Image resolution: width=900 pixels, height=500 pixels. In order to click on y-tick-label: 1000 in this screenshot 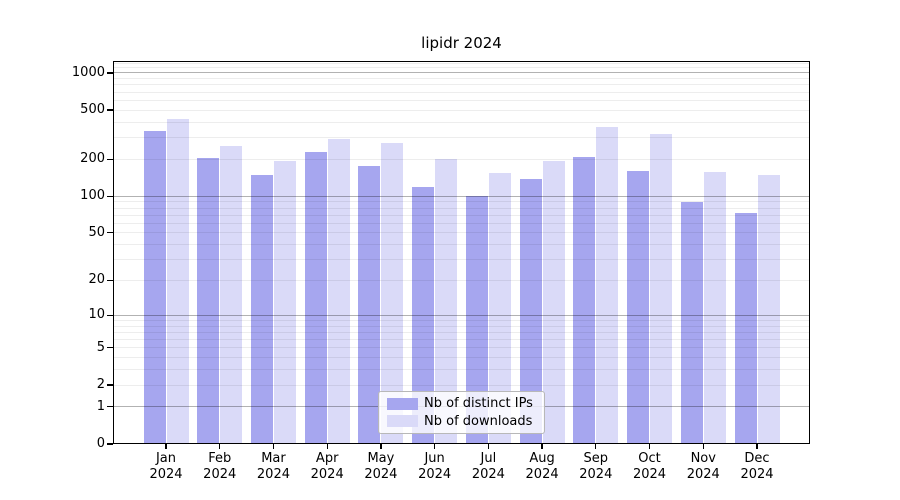, I will do `click(88, 72)`.